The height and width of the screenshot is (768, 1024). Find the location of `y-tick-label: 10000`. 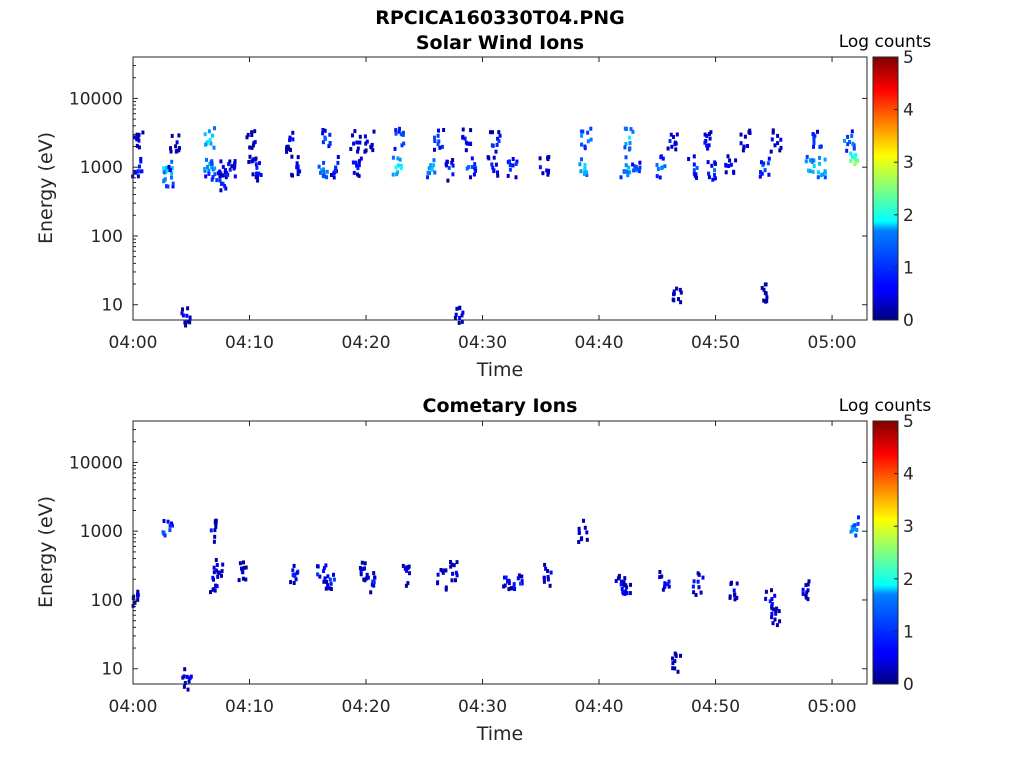

y-tick-label: 10000 is located at coordinates (96, 99).